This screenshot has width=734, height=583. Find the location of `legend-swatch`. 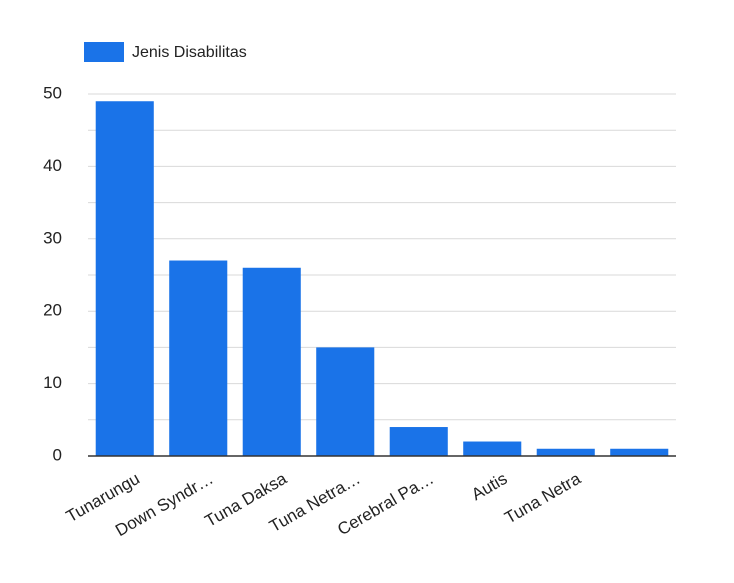

legend-swatch is located at coordinates (104, 52).